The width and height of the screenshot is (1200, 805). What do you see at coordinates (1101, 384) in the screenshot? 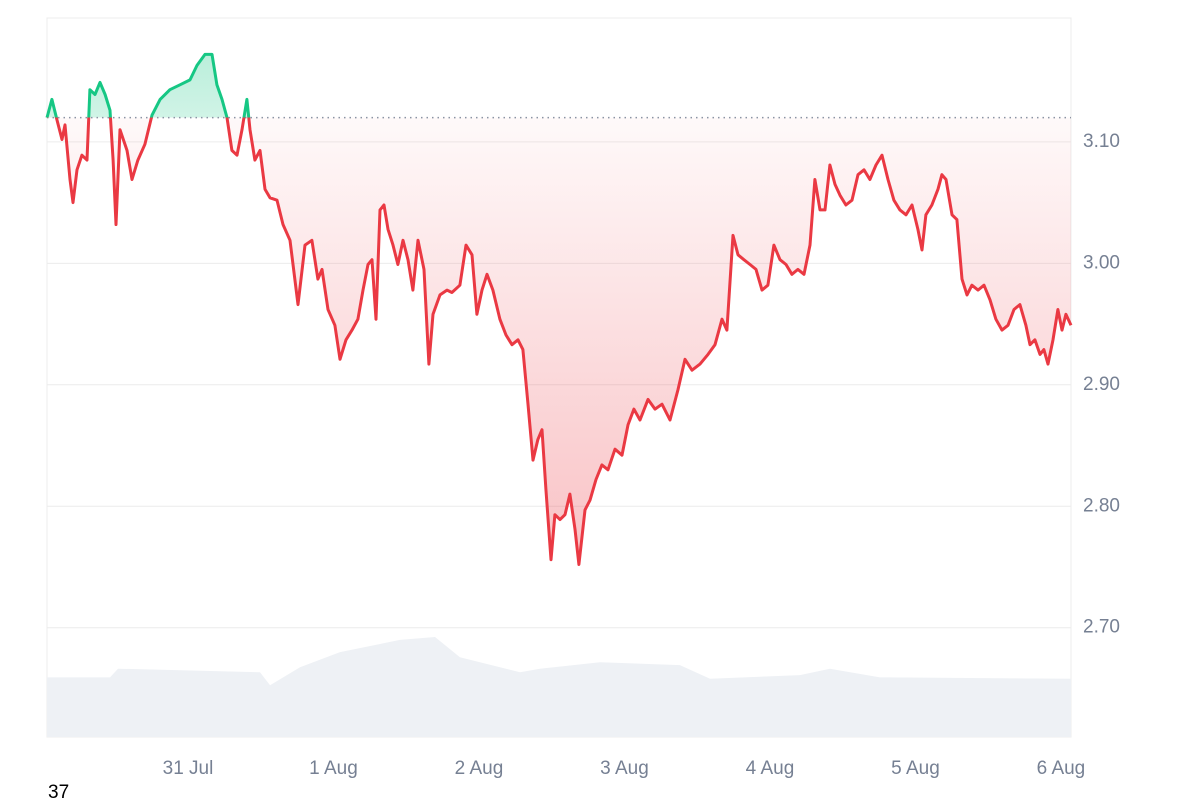
I see `y-tick-label: 2.90` at bounding box center [1101, 384].